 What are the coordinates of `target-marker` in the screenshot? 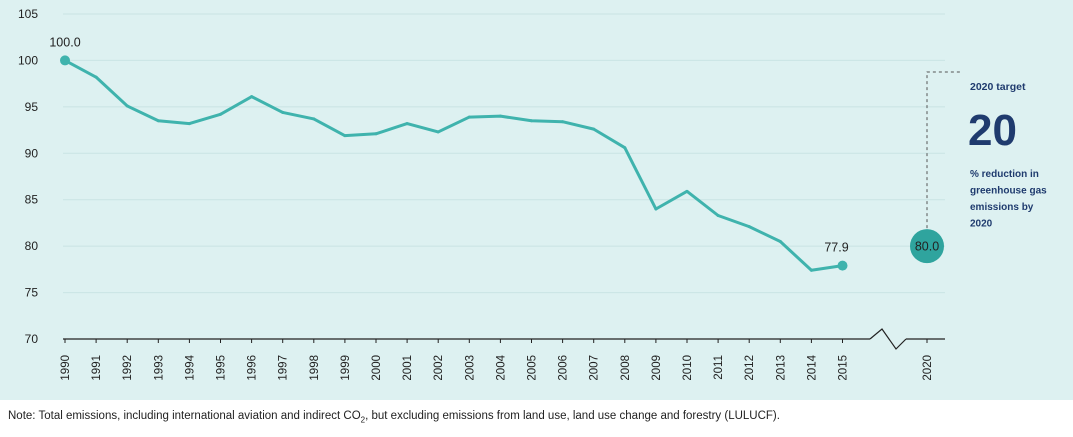 It's located at (927, 246).